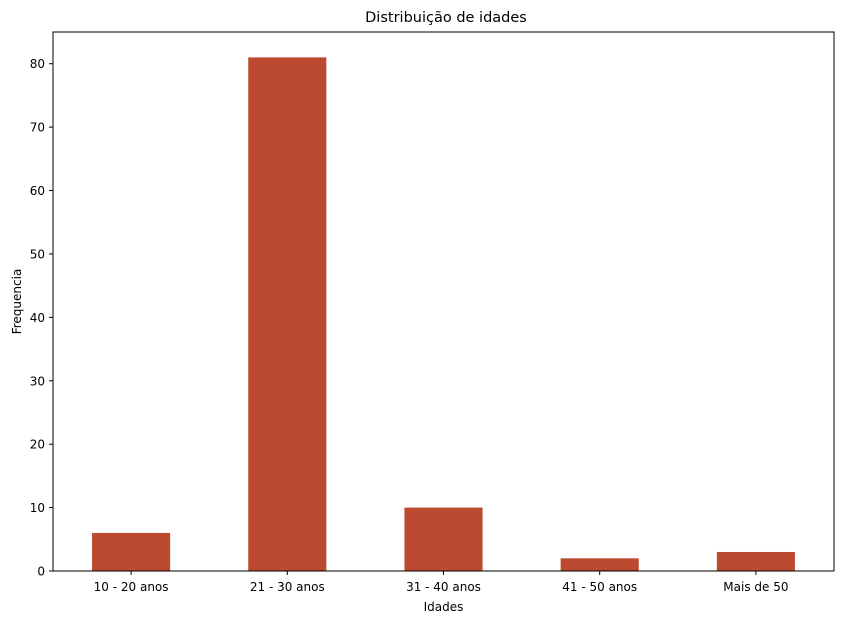 This screenshot has width=841, height=624. I want to click on y-tick-label: 70, so click(37, 128).